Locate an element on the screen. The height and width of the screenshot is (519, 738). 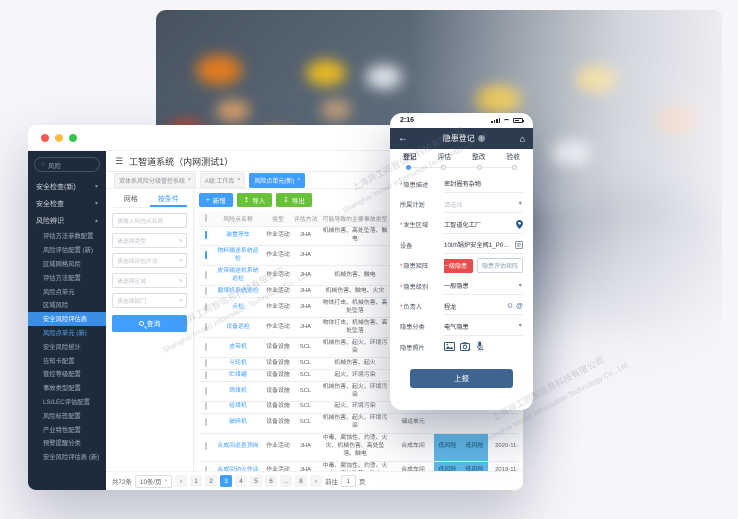
plan-select: 请选择 ▼ is located at coordinates (483, 205).